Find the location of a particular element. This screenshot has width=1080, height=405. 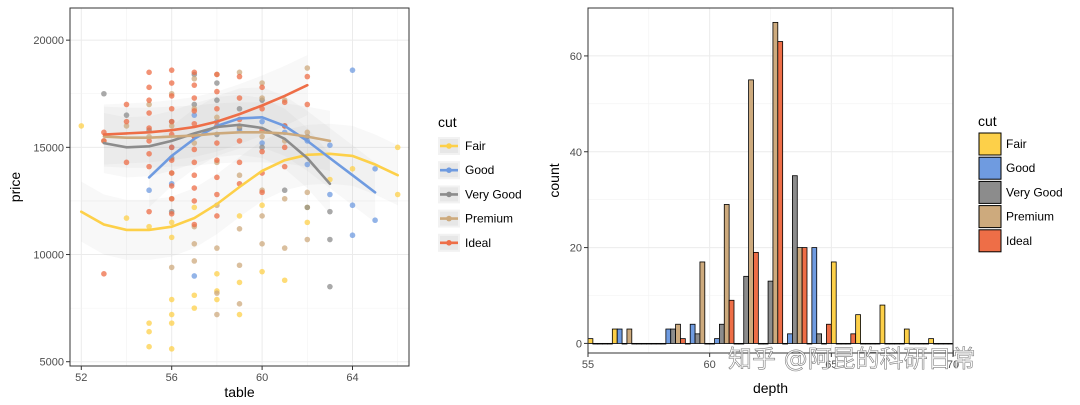

x-tick-label: 60 is located at coordinates (710, 365).